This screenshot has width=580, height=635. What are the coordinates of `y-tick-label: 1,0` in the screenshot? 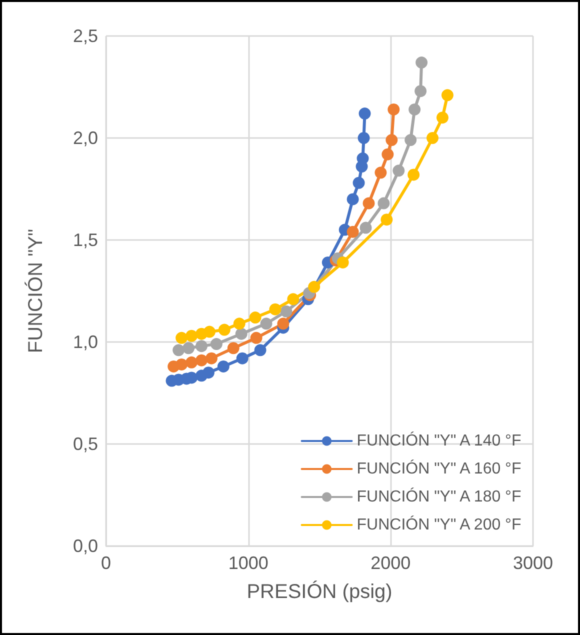 It's located at (85, 342).